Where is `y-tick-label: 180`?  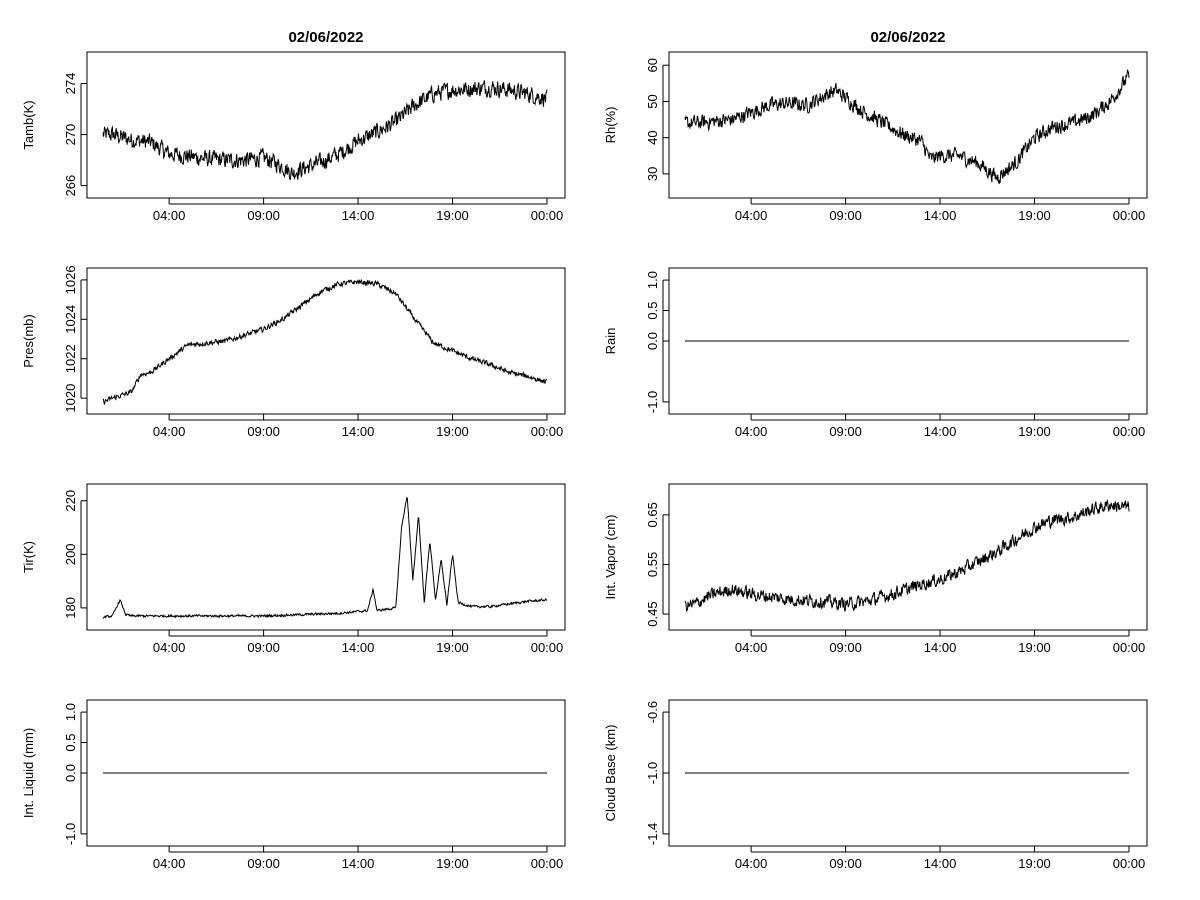 y-tick-label: 180 is located at coordinates (70, 608).